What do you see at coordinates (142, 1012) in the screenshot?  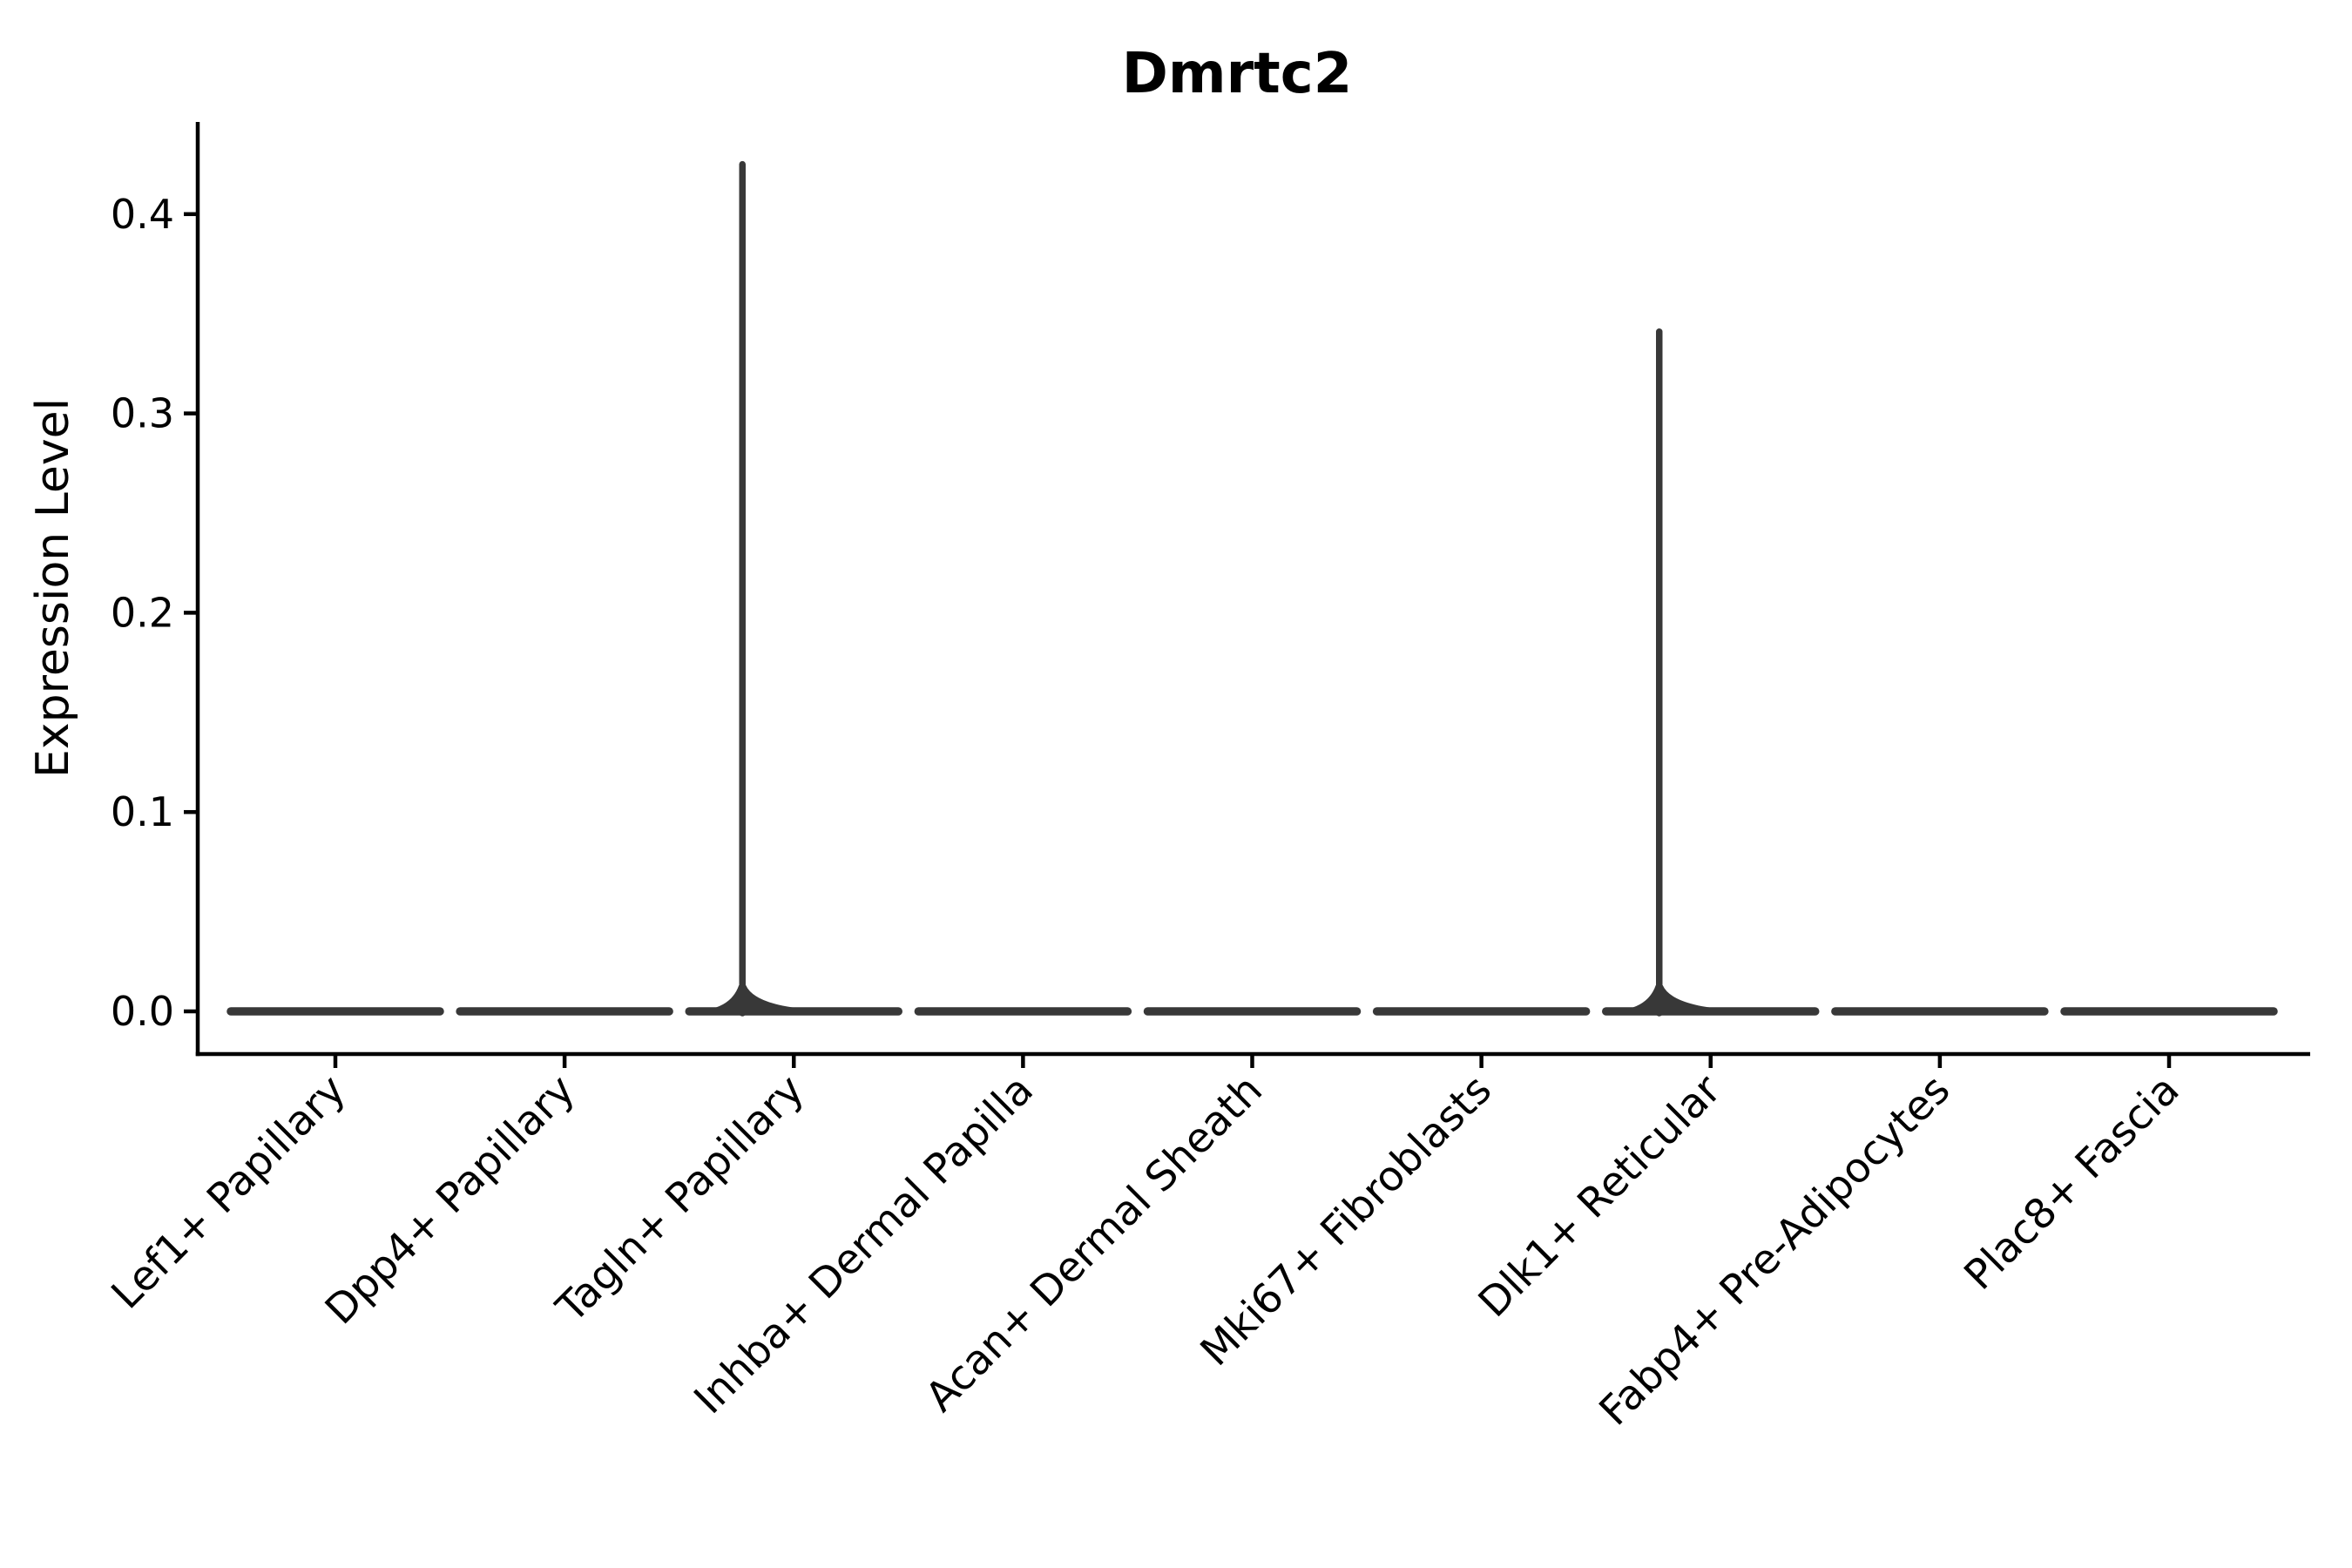 I see `y-tick-label: 0.0` at bounding box center [142, 1012].